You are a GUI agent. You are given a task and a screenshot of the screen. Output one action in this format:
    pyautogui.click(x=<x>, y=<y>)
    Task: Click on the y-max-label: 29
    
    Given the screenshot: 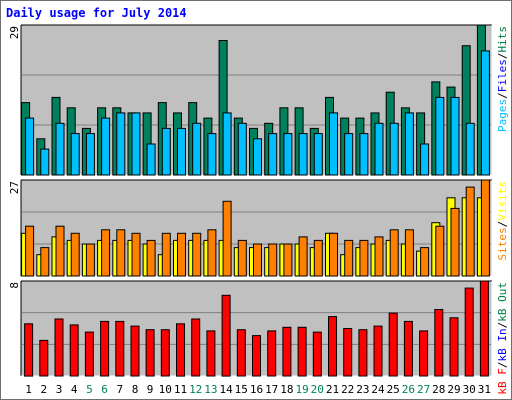 What is the action you would take?
    pyautogui.click(x=14, y=32)
    